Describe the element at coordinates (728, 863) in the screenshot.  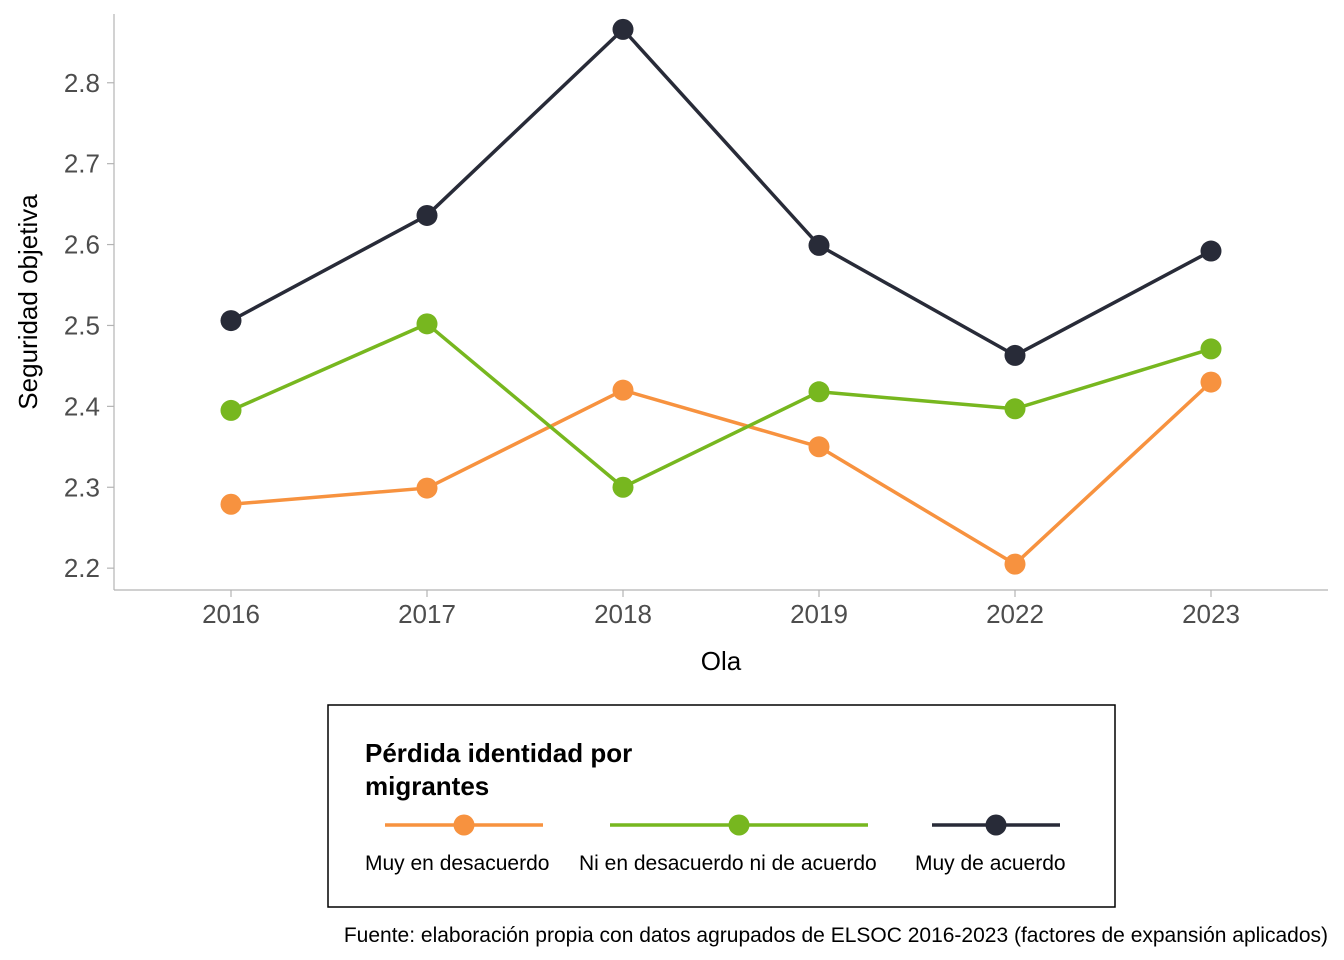
I see `legend-label: Ni en desacuerdo ni de acuerdo` at that location.